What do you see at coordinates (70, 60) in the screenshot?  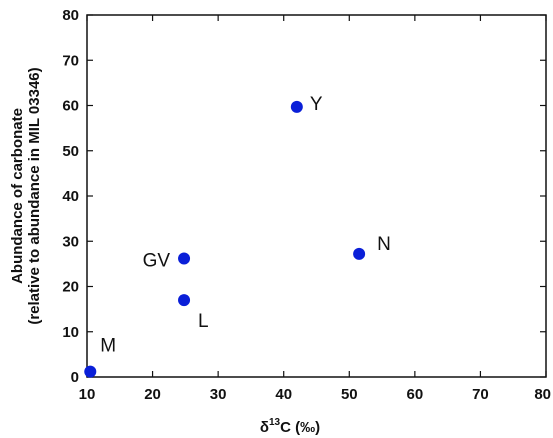 I see `y-tick-label: 70` at bounding box center [70, 60].